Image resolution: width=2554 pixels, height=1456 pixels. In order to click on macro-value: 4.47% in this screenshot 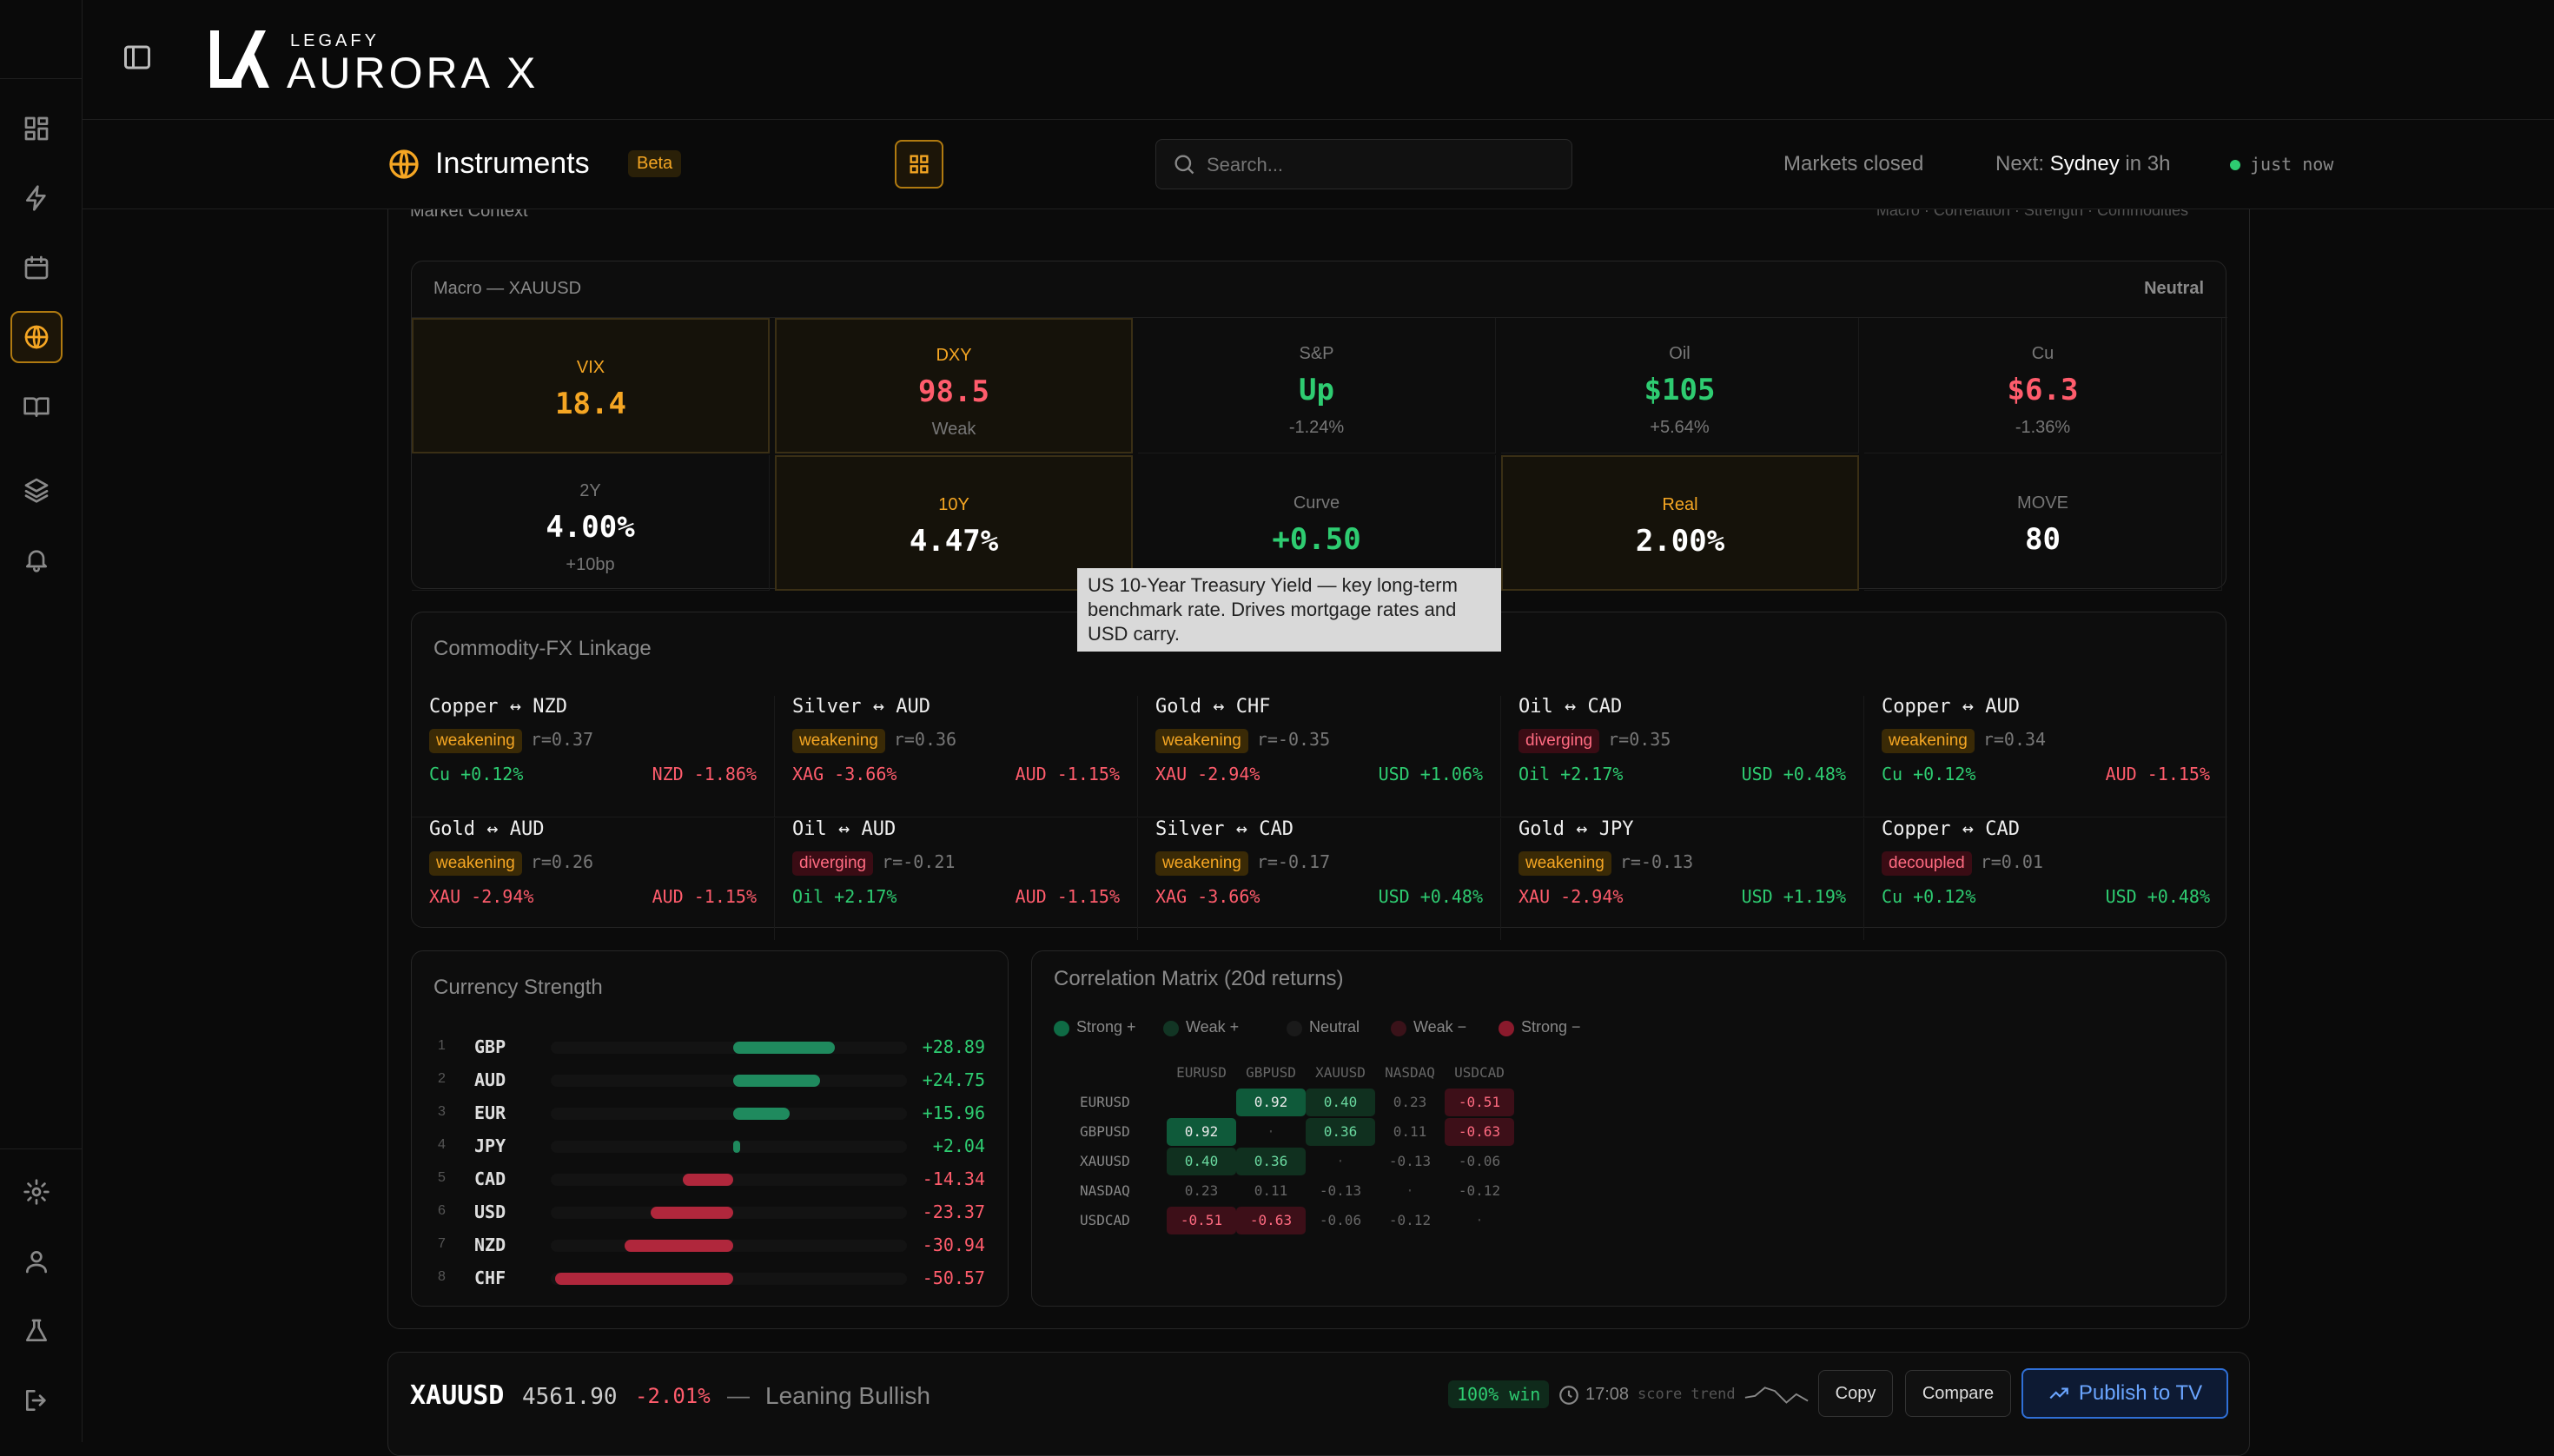, I will do `click(954, 541)`.